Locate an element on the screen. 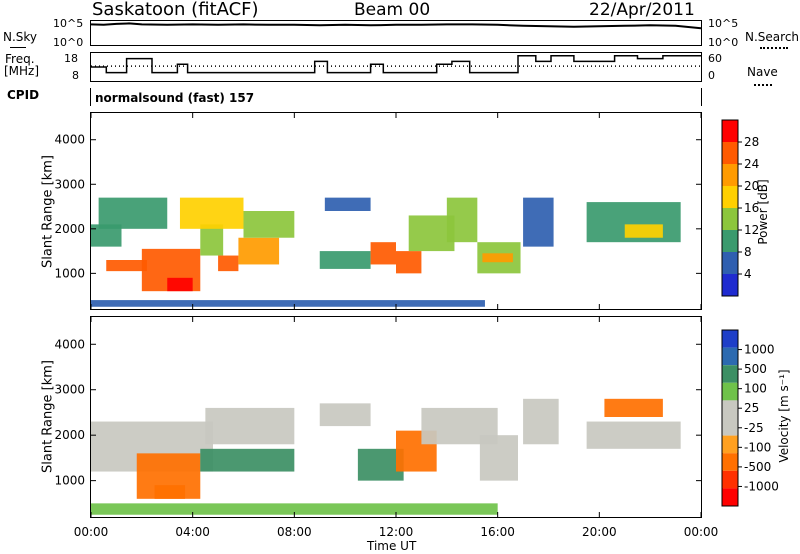 Image resolution: width=800 pixels, height=554 pixels. velocity-ytick-label: 4000 is located at coordinates (69, 344).